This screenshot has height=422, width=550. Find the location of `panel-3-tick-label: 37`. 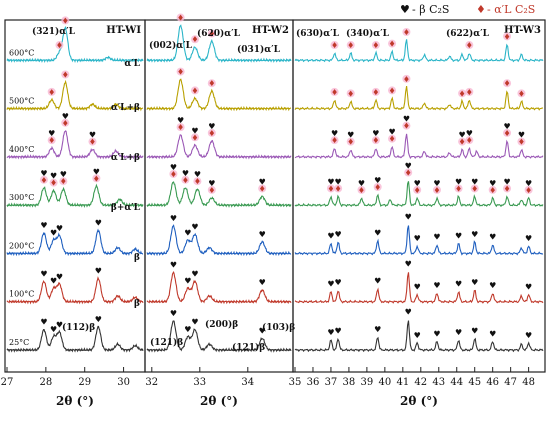

panel-3-tick-label: 37 is located at coordinates (331, 382).